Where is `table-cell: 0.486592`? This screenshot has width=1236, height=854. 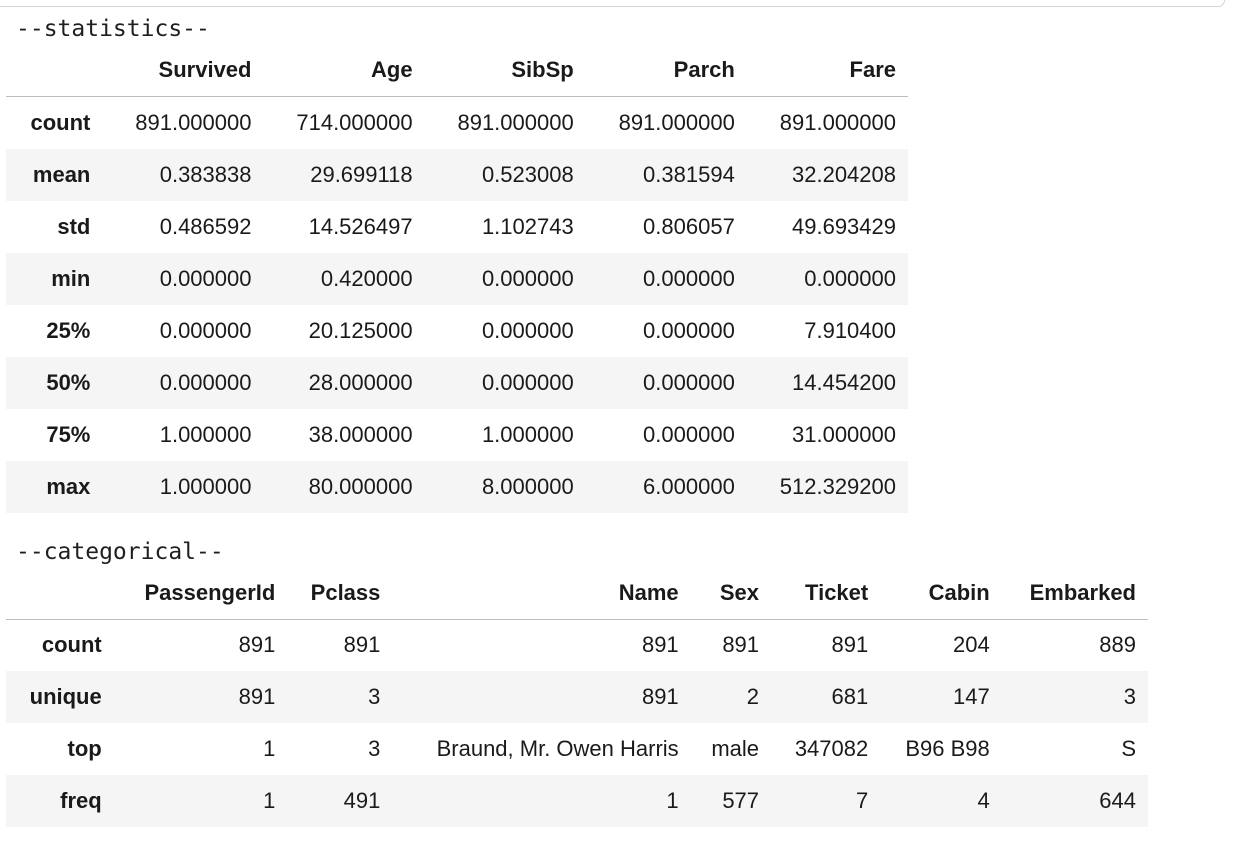
table-cell: 0.486592 is located at coordinates (205, 226).